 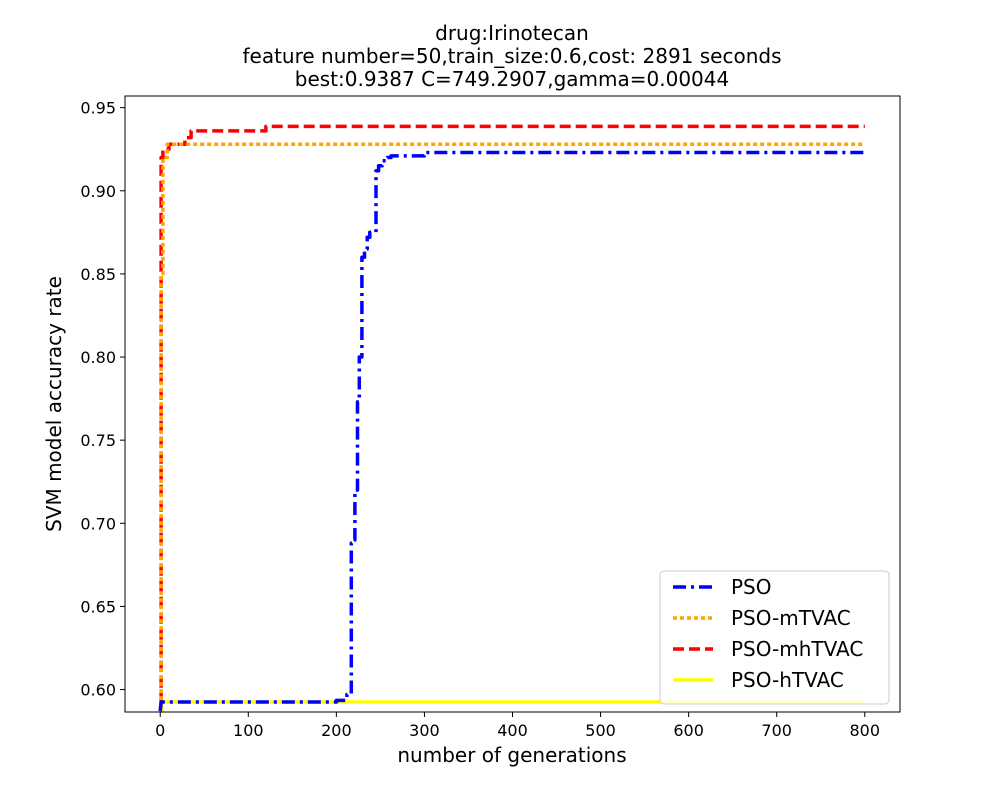 What do you see at coordinates (160, 730) in the screenshot?
I see `x-tick-label: 0` at bounding box center [160, 730].